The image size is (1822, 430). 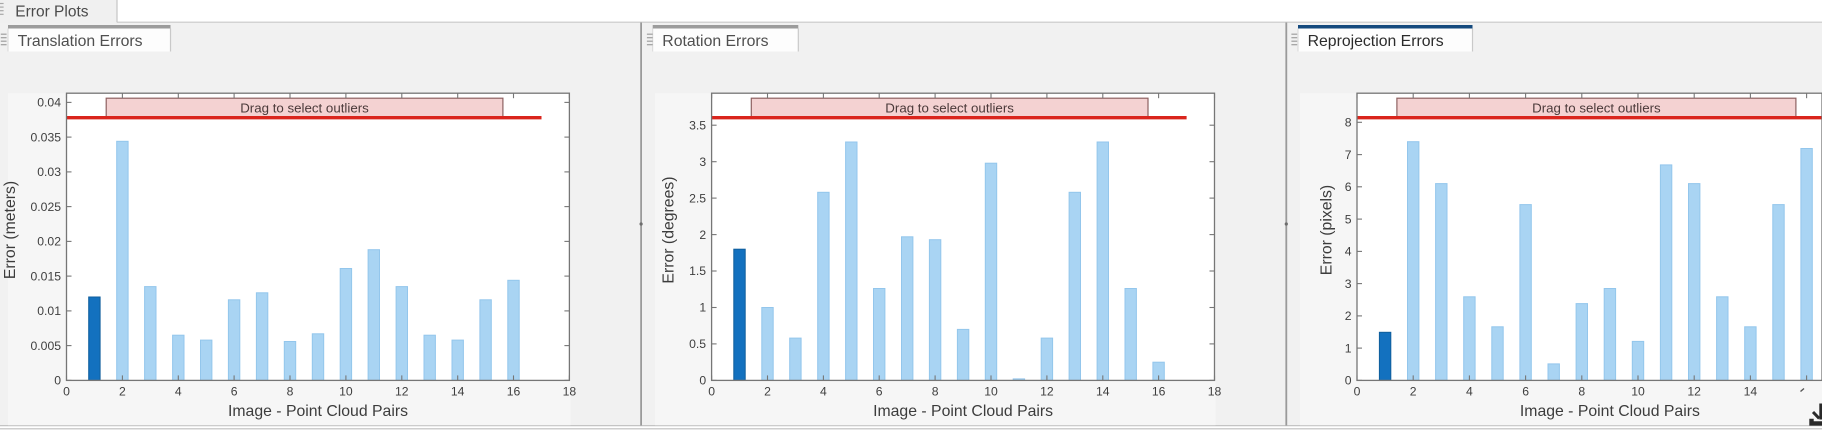 I want to click on svg-text: 0.005, so click(x=46, y=346).